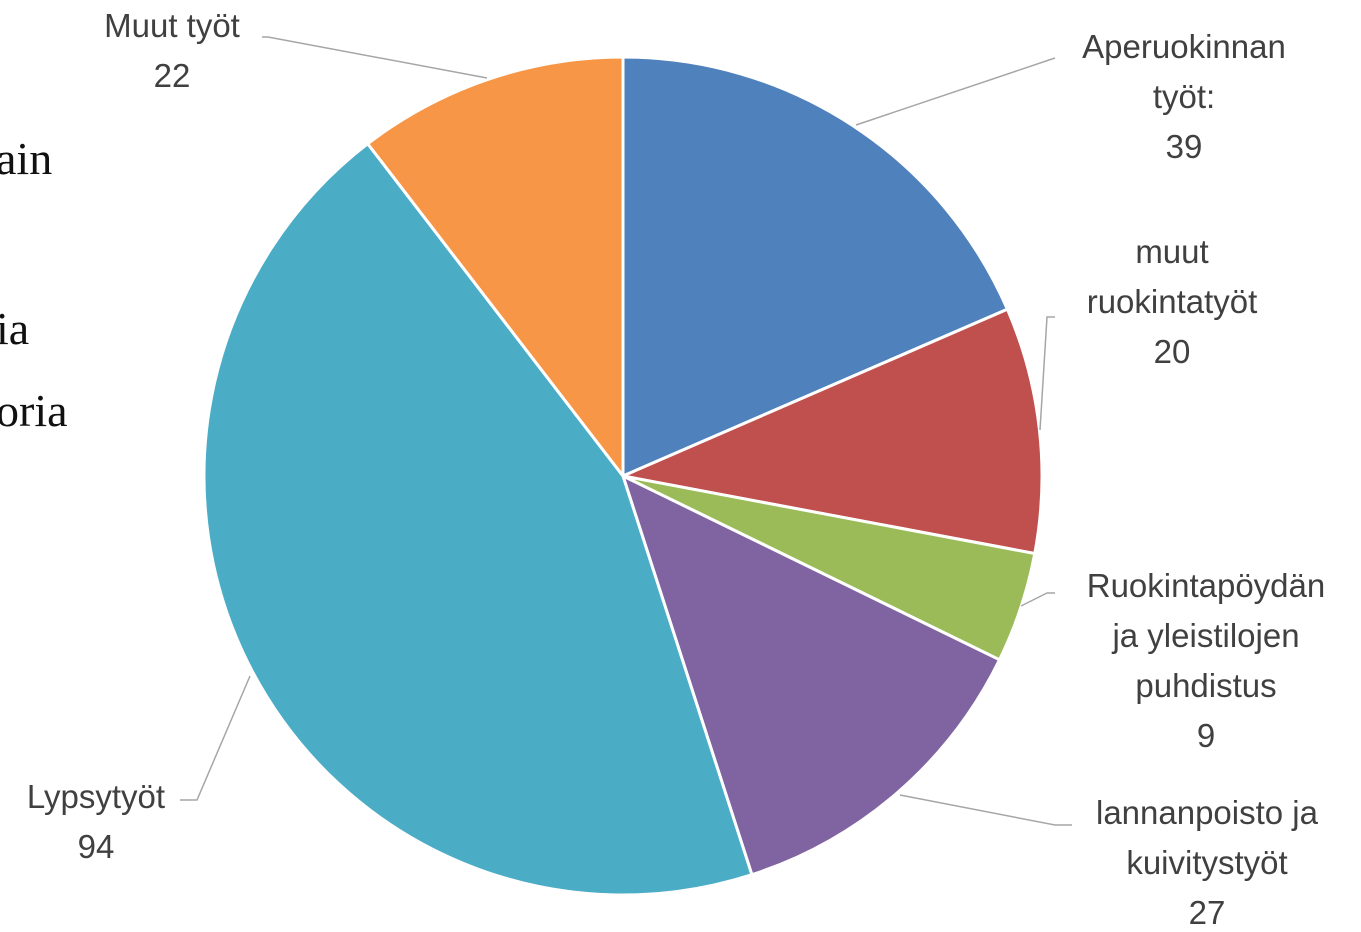 The image size is (1361, 932). I want to click on slice-category-label: lannanpoisto ja, so click(1207, 812).